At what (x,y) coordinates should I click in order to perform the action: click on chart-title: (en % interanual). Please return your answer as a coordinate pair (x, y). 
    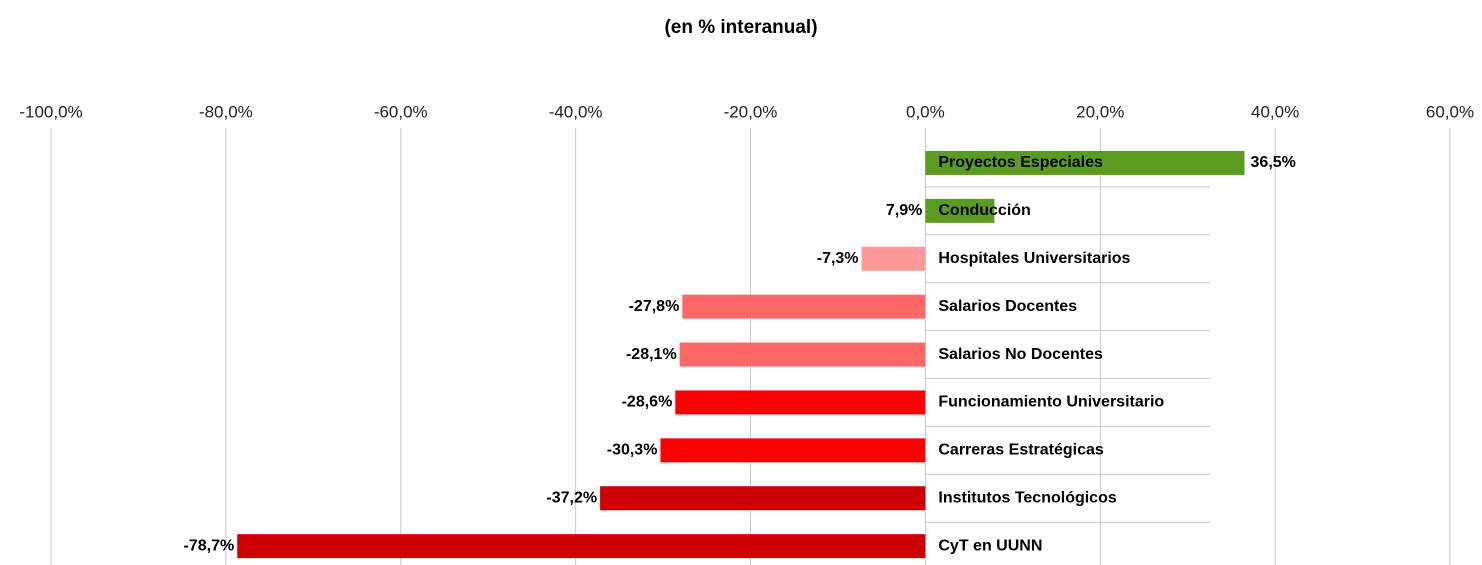
    Looking at the image, I should click on (740, 27).